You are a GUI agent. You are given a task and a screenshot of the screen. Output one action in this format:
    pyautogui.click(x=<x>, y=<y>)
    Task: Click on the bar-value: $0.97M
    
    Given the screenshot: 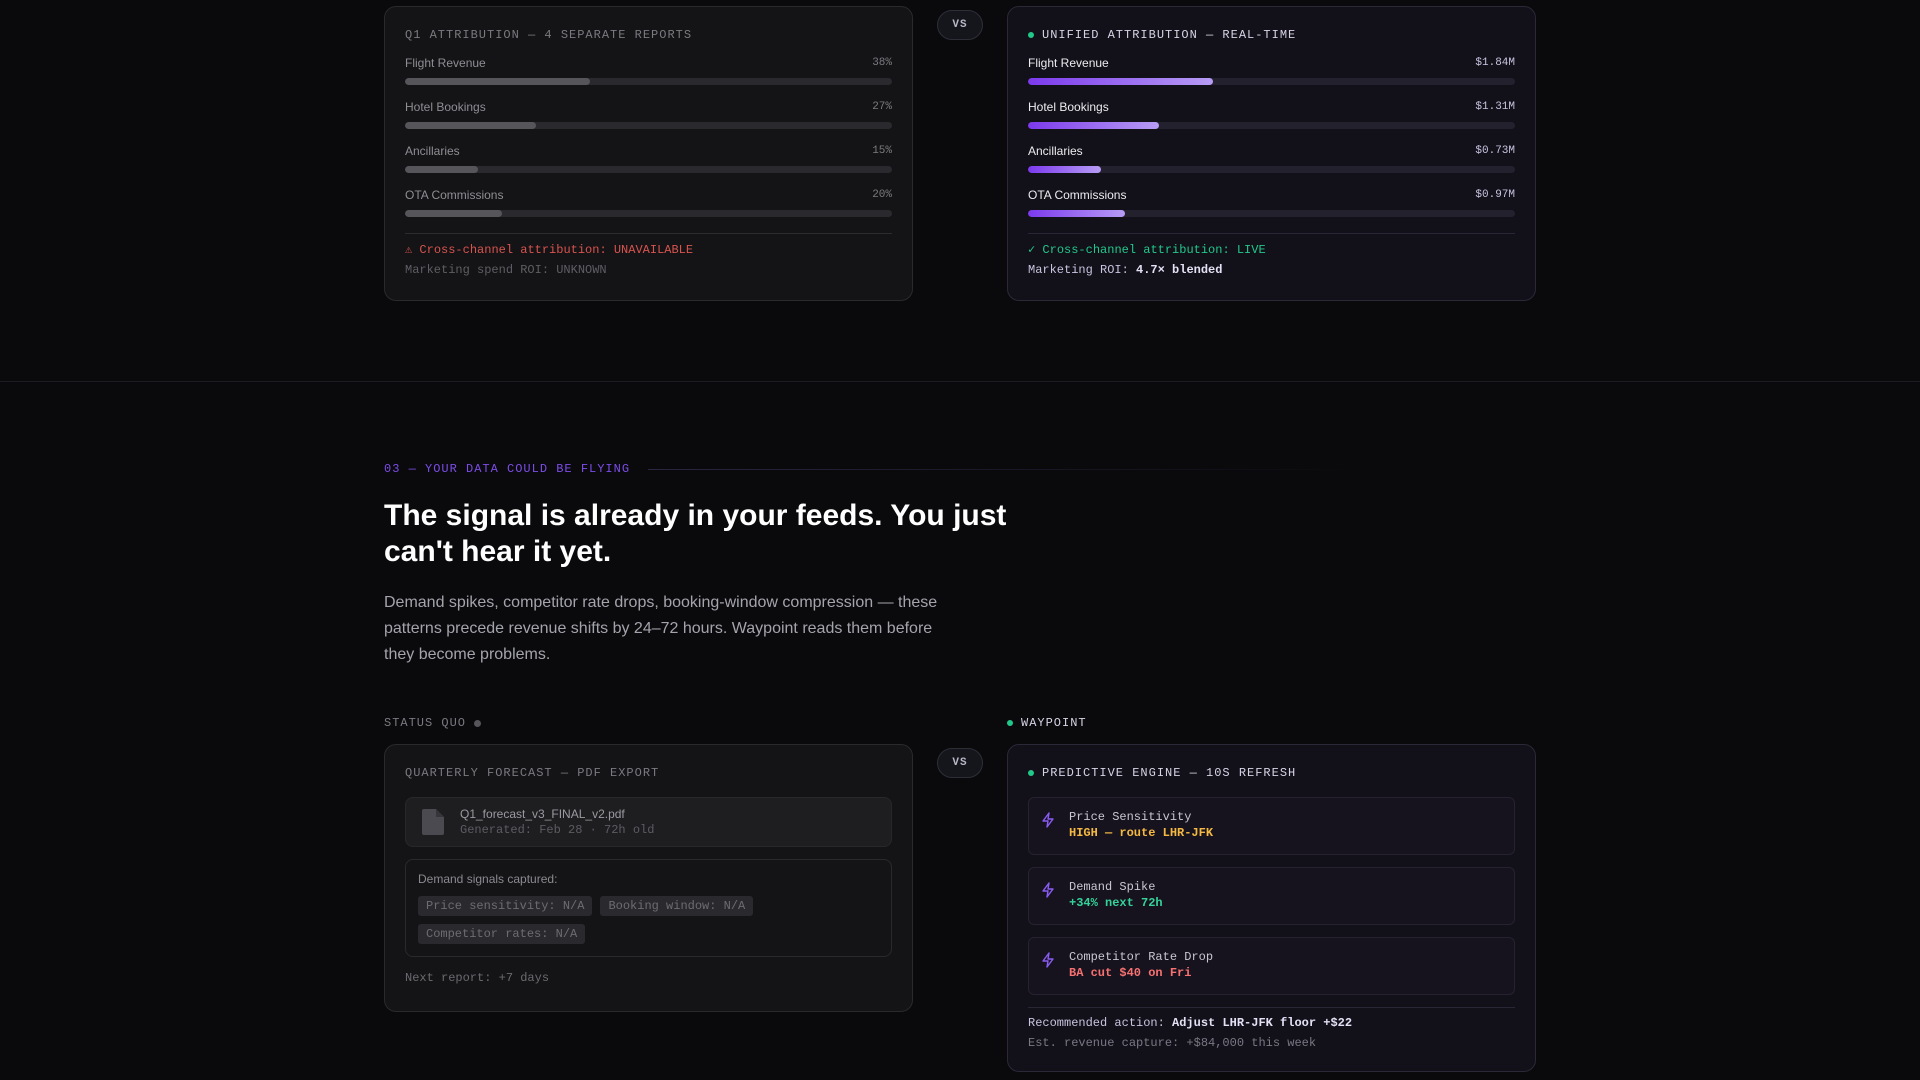 What is the action you would take?
    pyautogui.click(x=1495, y=195)
    